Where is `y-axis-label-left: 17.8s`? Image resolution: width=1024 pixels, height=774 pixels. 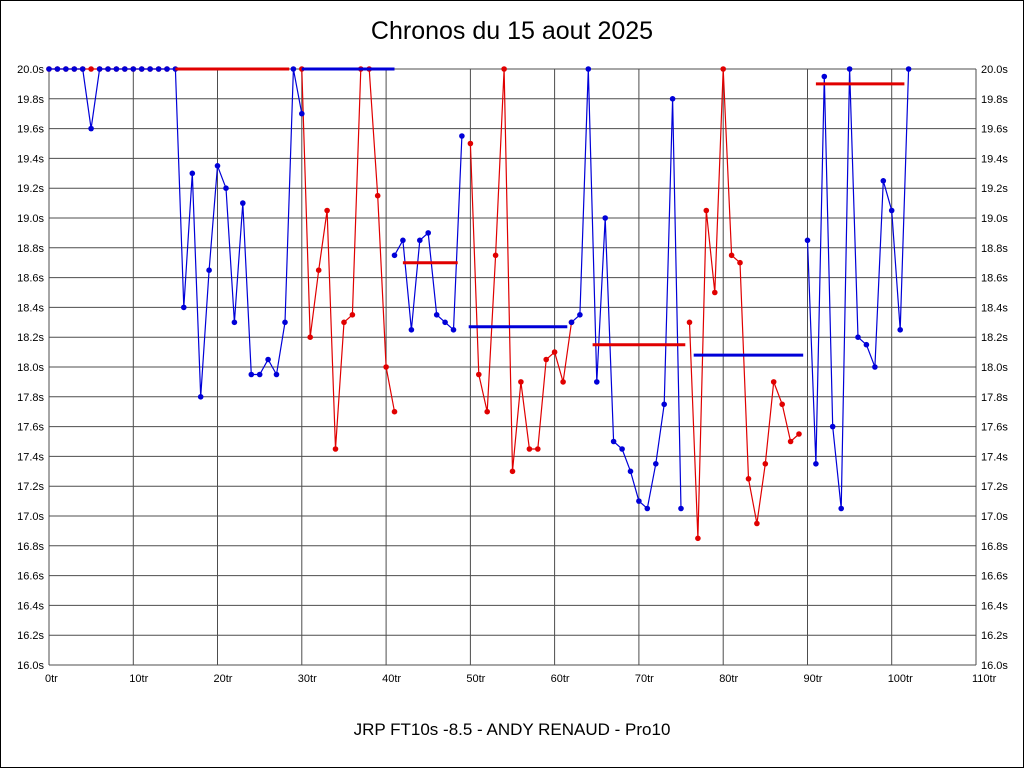 y-axis-label-left: 17.8s is located at coordinates (30, 398).